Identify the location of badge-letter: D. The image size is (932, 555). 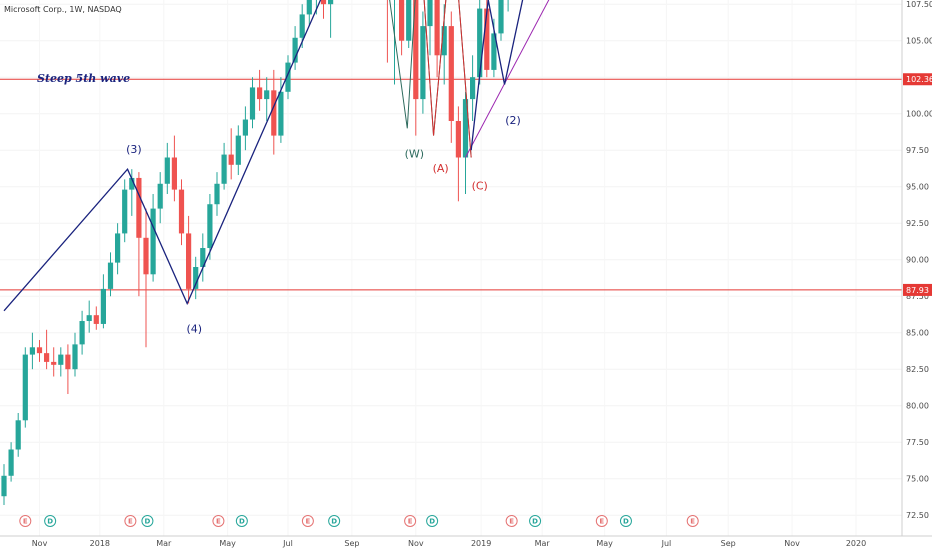
(334, 522).